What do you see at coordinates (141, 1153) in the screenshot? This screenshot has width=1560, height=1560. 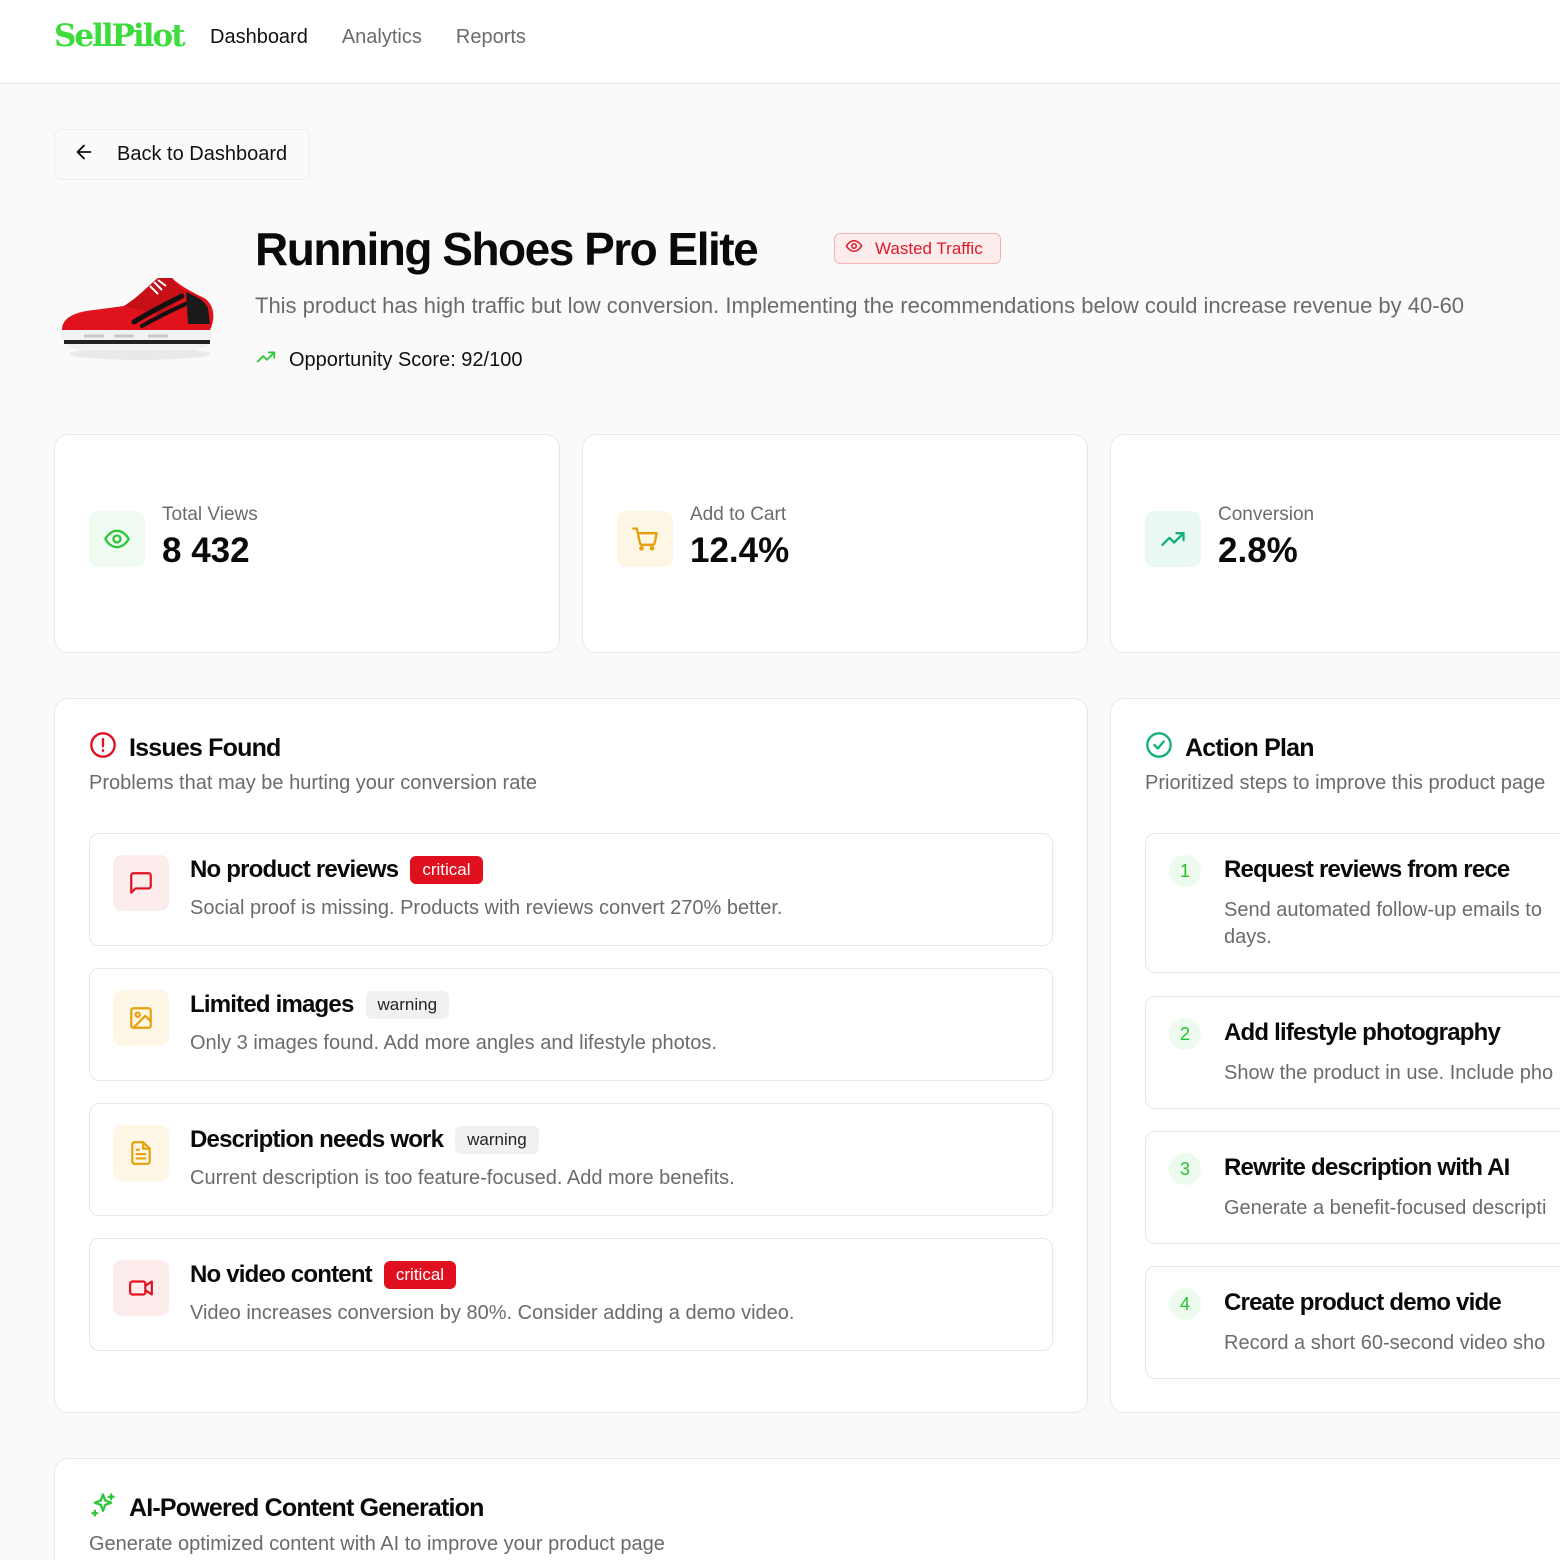 I see `document-icon` at bounding box center [141, 1153].